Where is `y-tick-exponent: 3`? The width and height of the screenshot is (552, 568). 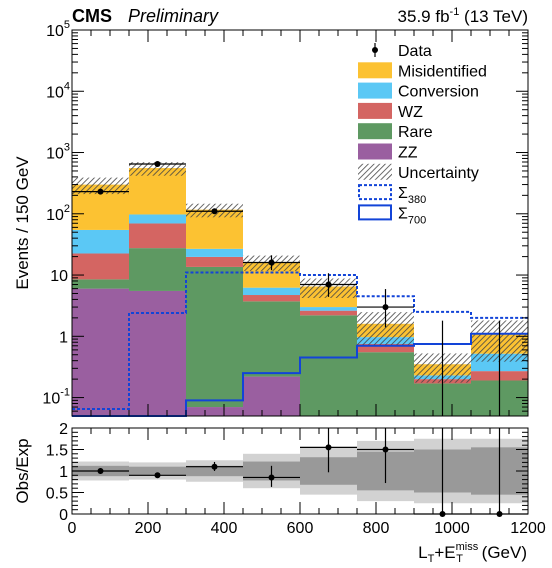
y-tick-exponent: 3 is located at coordinates (67, 148).